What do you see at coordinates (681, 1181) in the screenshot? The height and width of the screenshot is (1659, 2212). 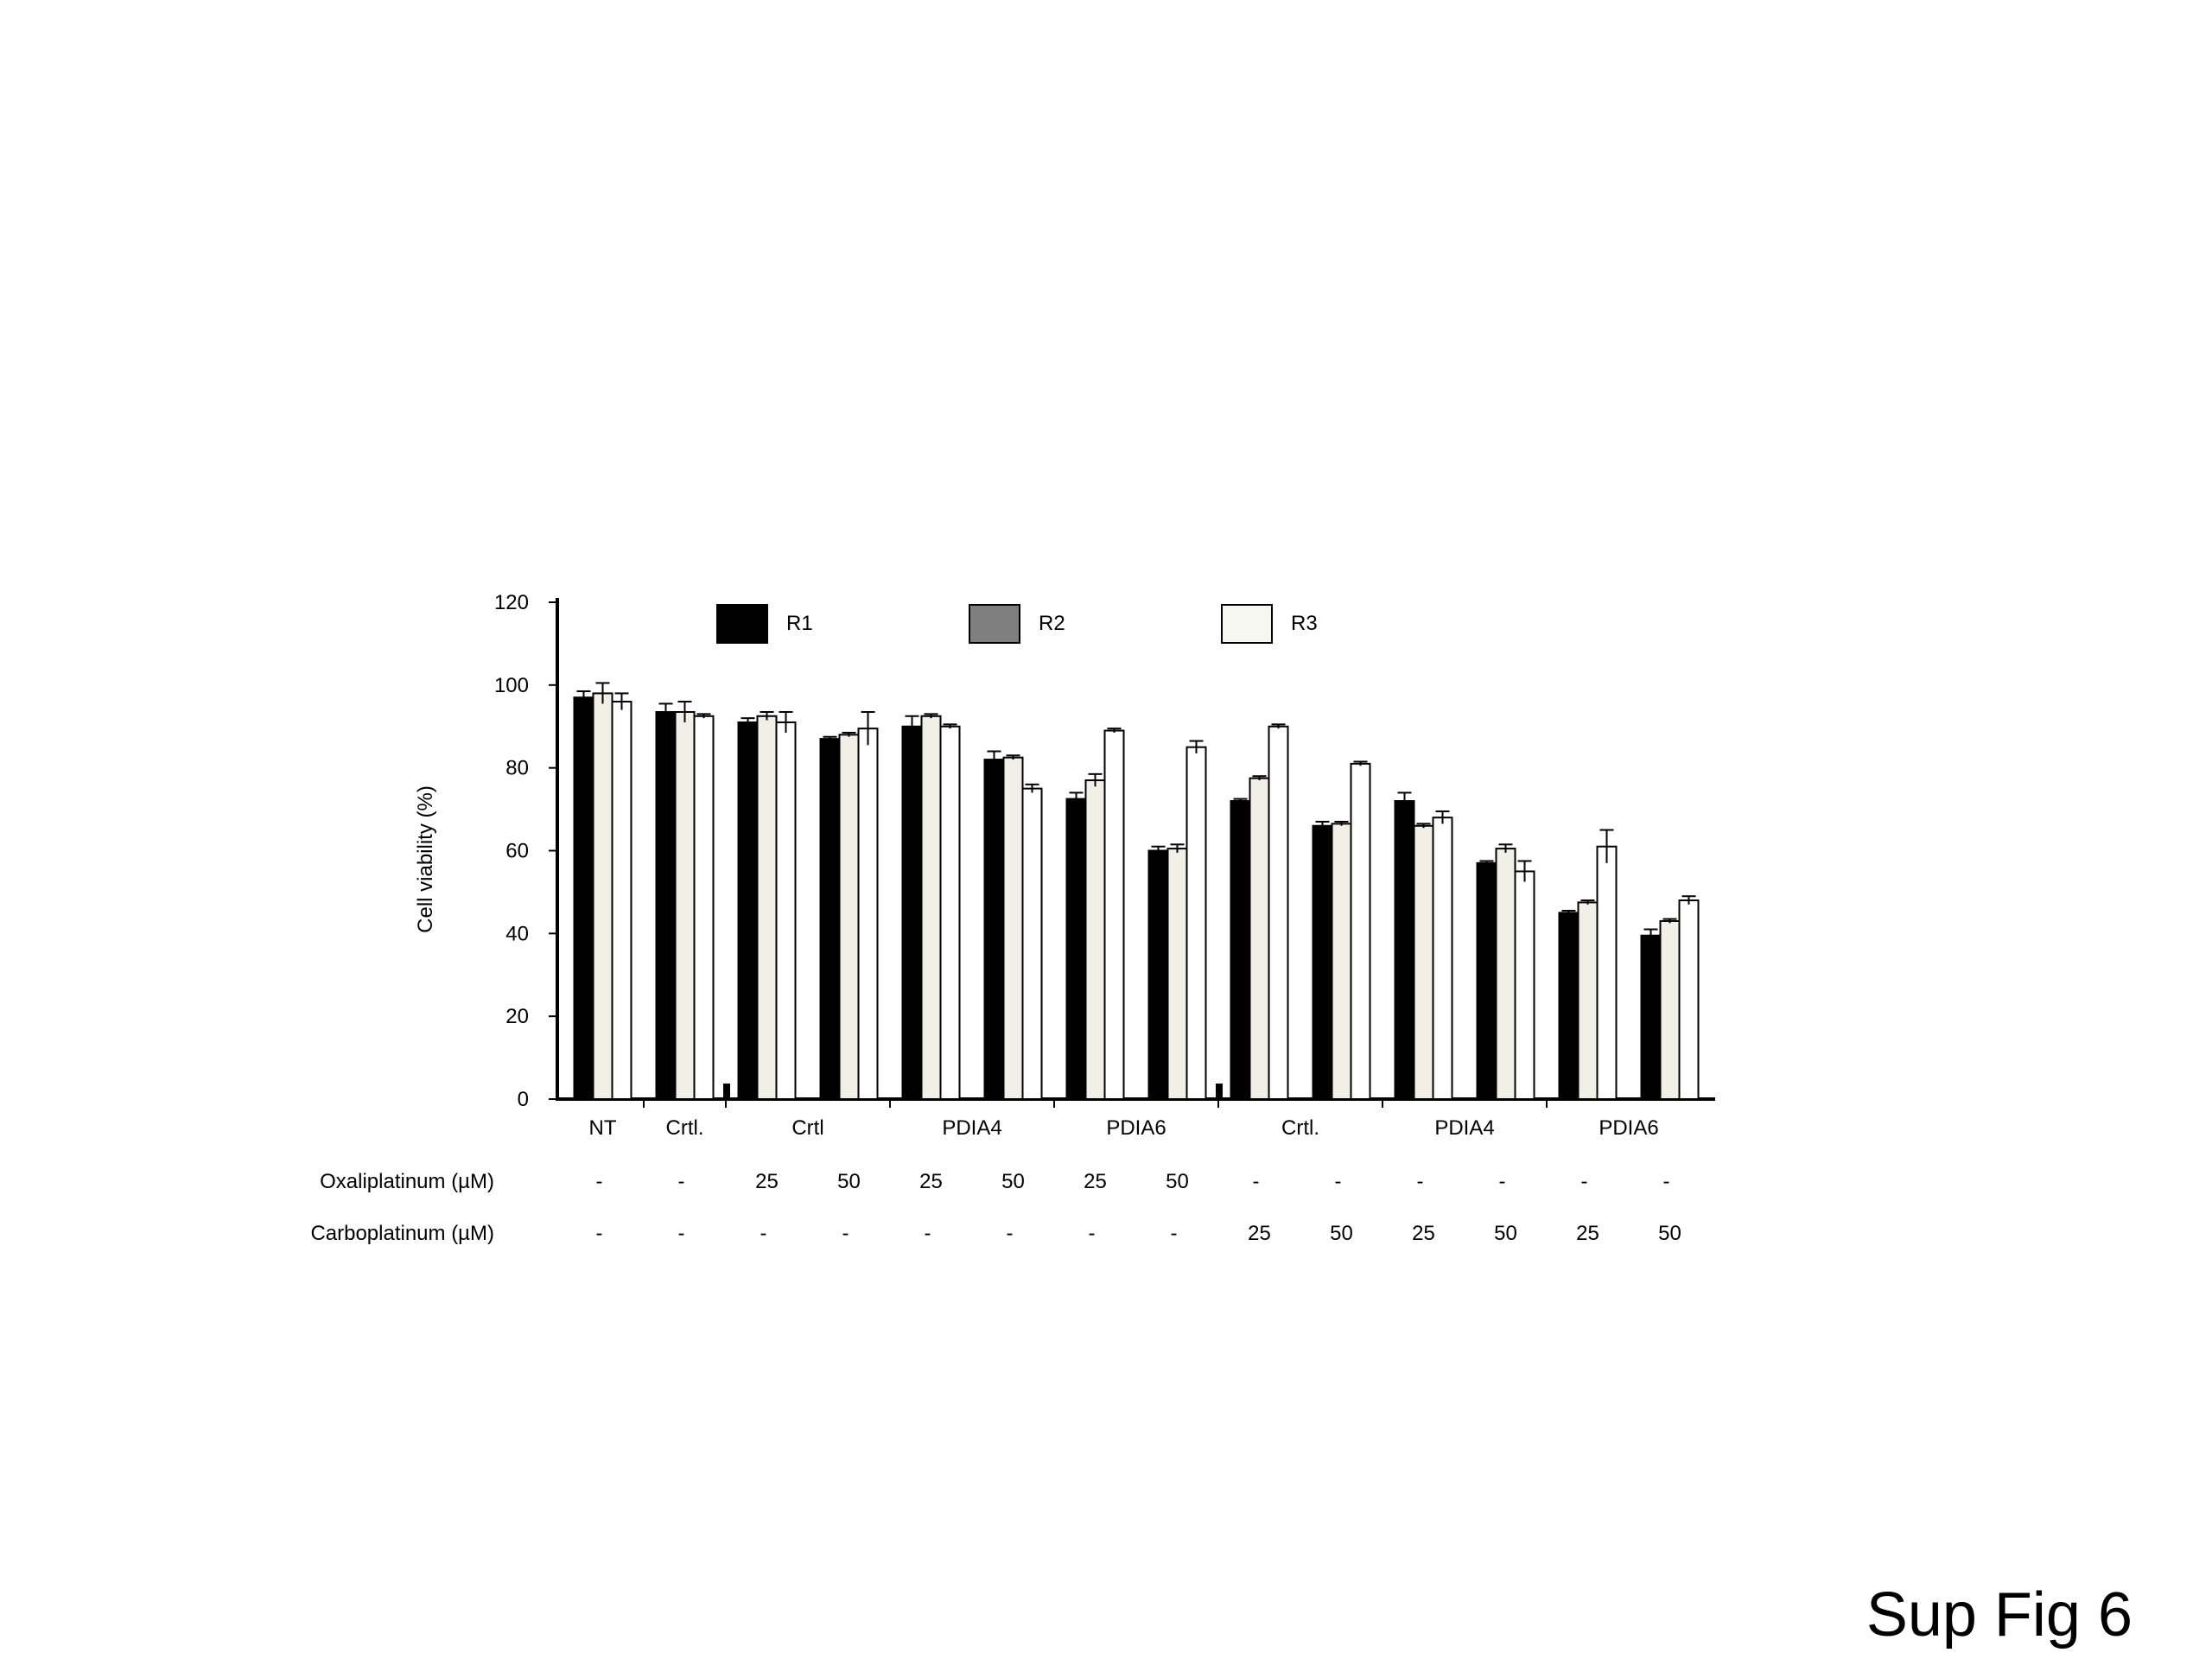 I see `treatment-value-0-1: -` at bounding box center [681, 1181].